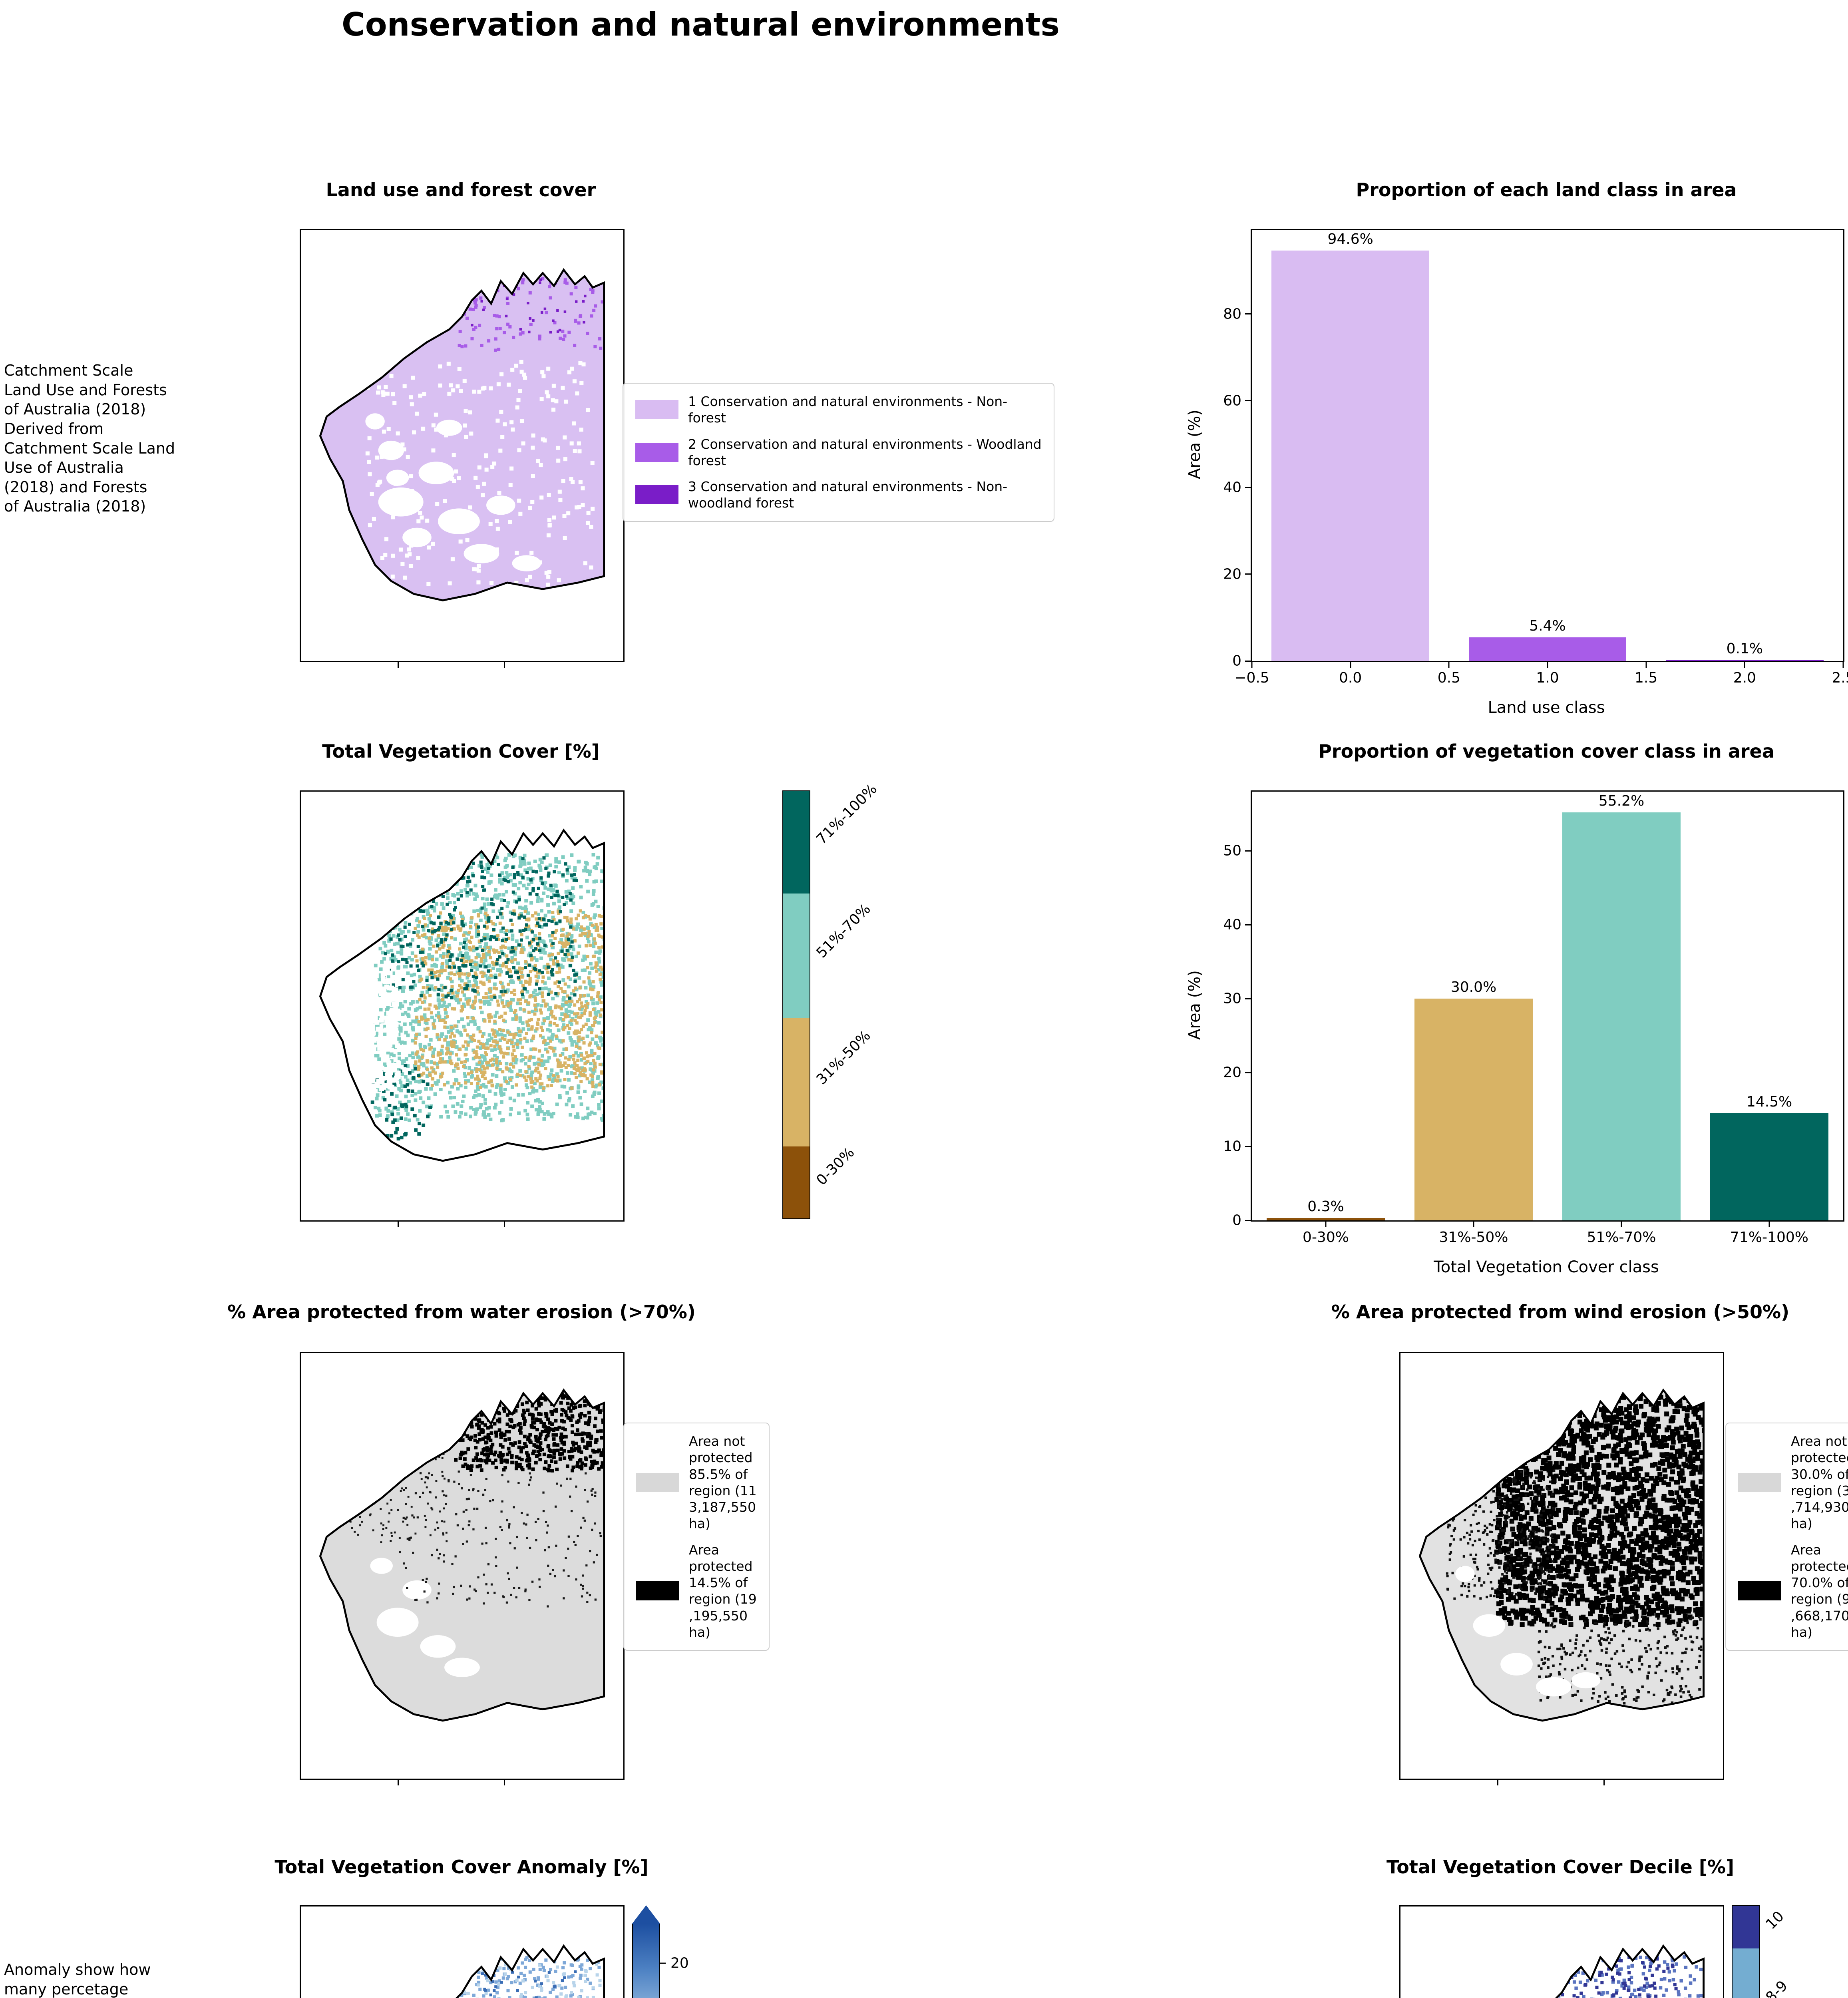  What do you see at coordinates (843, 1057) in the screenshot?
I see `colorbar-label: 31%-50%` at bounding box center [843, 1057].